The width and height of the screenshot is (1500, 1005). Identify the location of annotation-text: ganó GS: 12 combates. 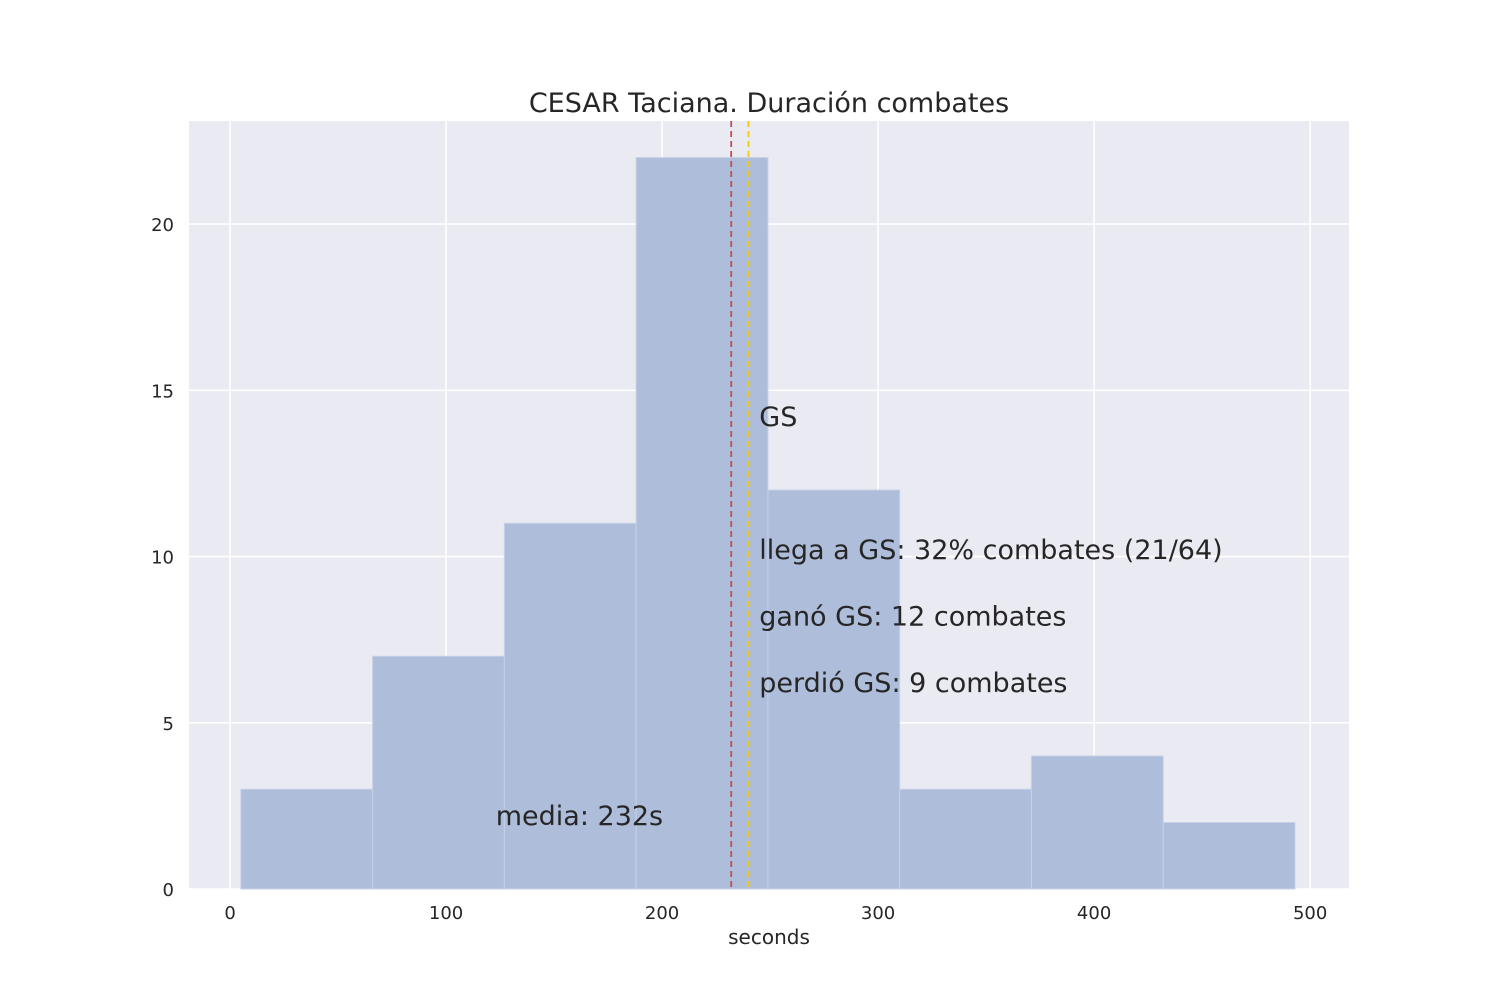
(912, 616).